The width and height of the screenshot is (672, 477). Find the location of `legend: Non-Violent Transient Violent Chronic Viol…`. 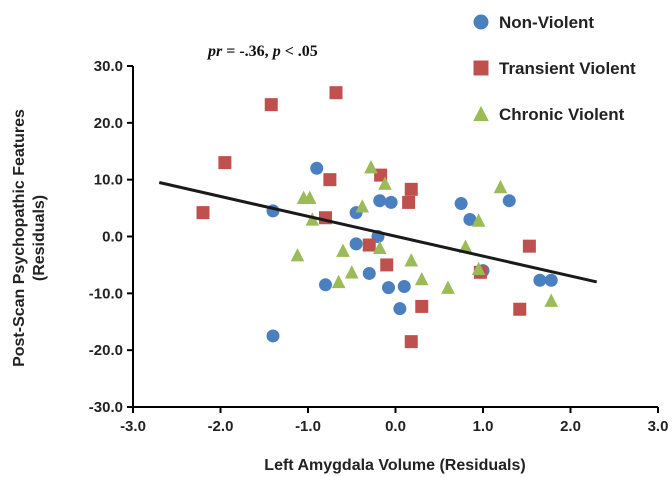

legend: Non-Violent Transient Violent Chronic Viol… is located at coordinates (554, 68).